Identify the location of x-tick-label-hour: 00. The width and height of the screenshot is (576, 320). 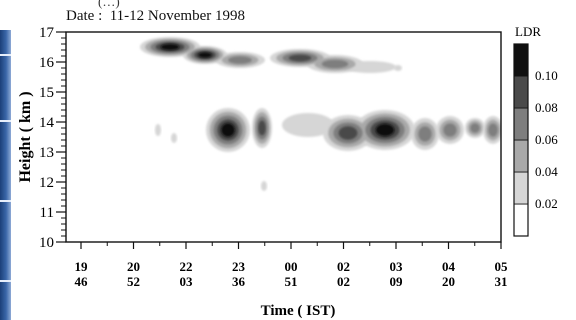
(291, 266).